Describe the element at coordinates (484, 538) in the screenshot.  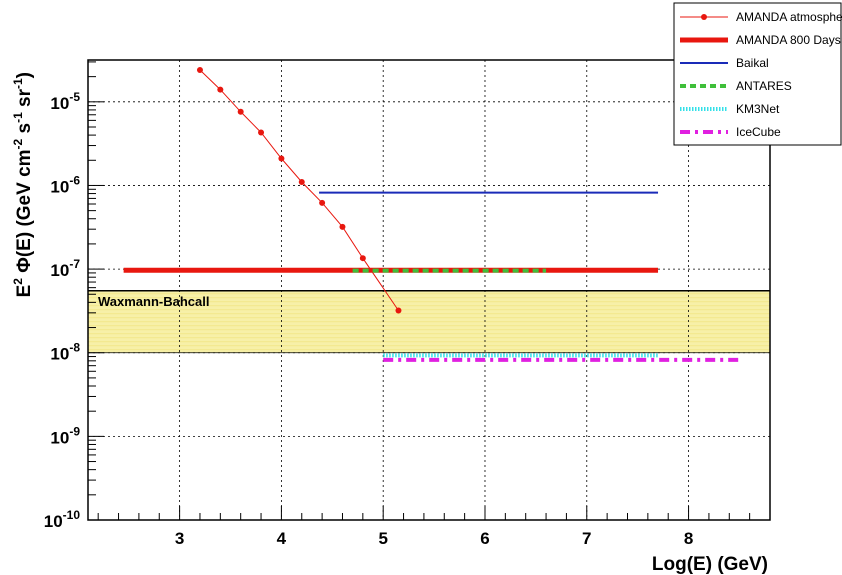
I see `x-tick-label: 6` at that location.